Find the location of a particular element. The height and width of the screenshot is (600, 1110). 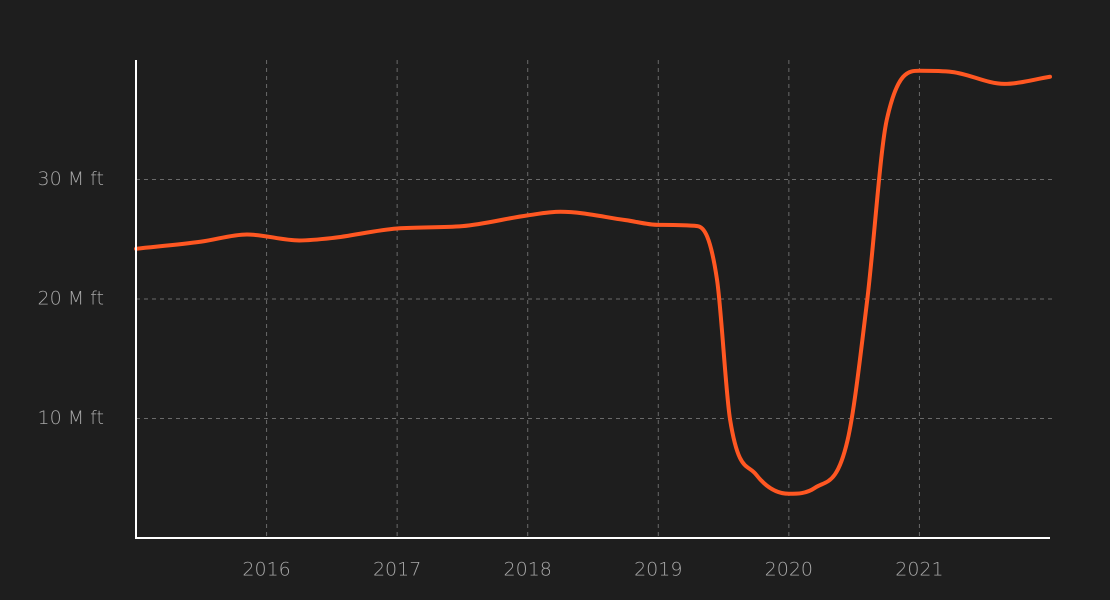

x-tick-label: 2019 is located at coordinates (658, 570).